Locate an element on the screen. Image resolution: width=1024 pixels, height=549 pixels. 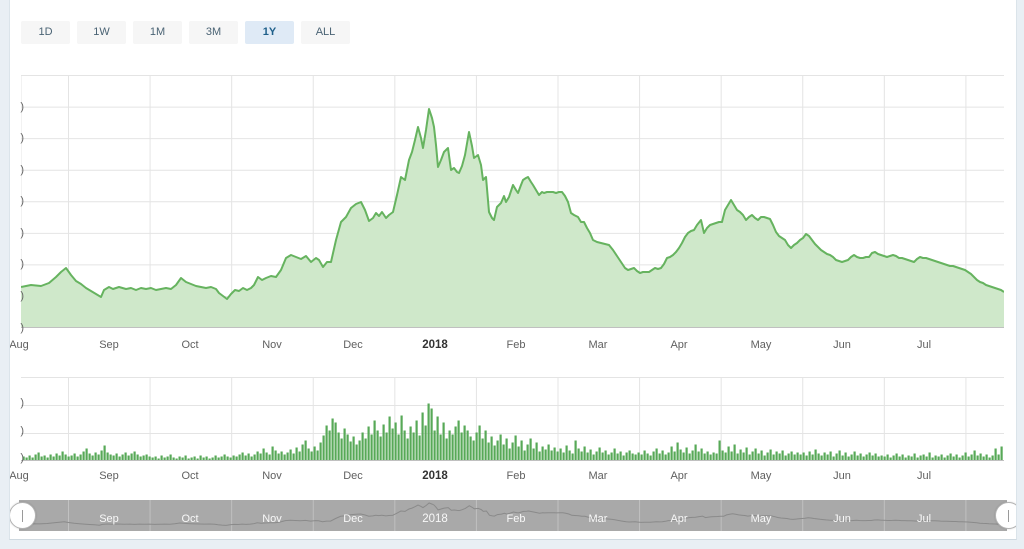
navigator-left-handle is located at coordinates (23, 515).